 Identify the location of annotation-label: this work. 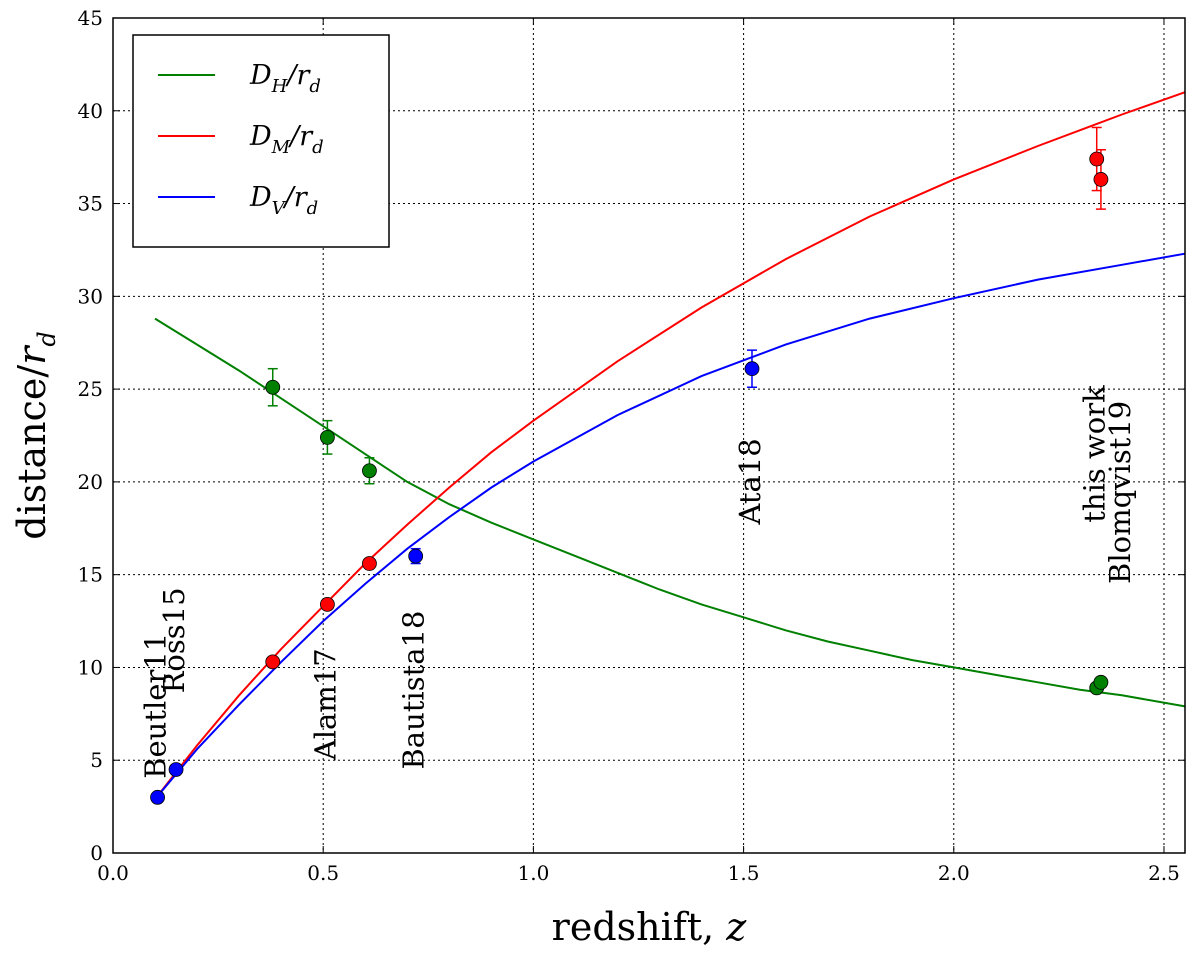
(1095, 454).